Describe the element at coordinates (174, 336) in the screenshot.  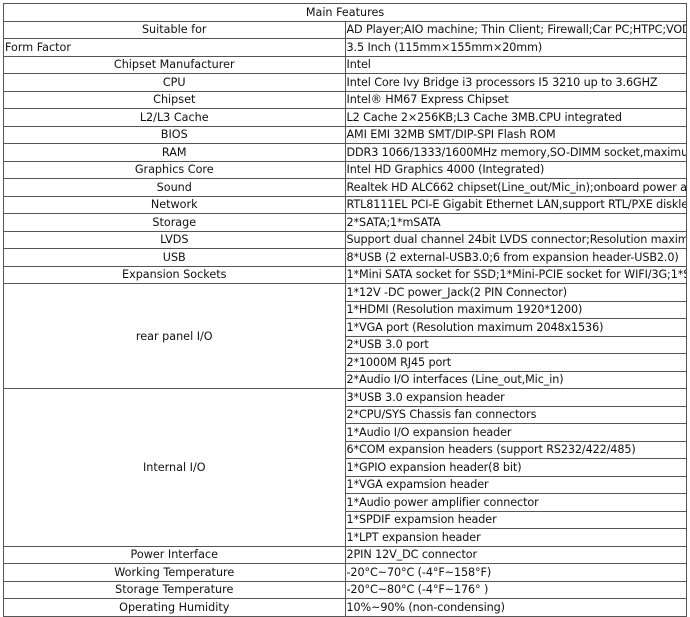
I see `group-label: rear panel I/O` at that location.